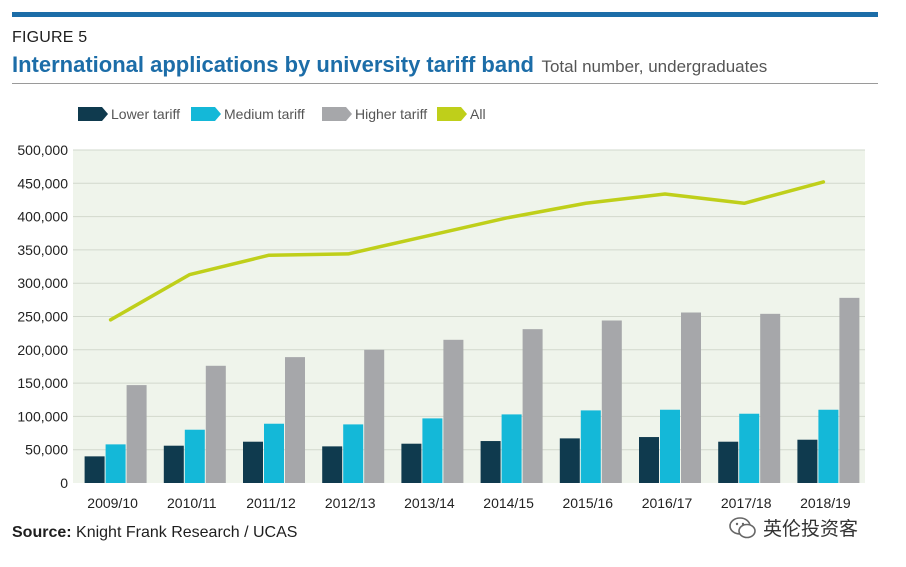 This screenshot has height=567, width=906. I want to click on x-tick-label: 2016/17, so click(667, 503).